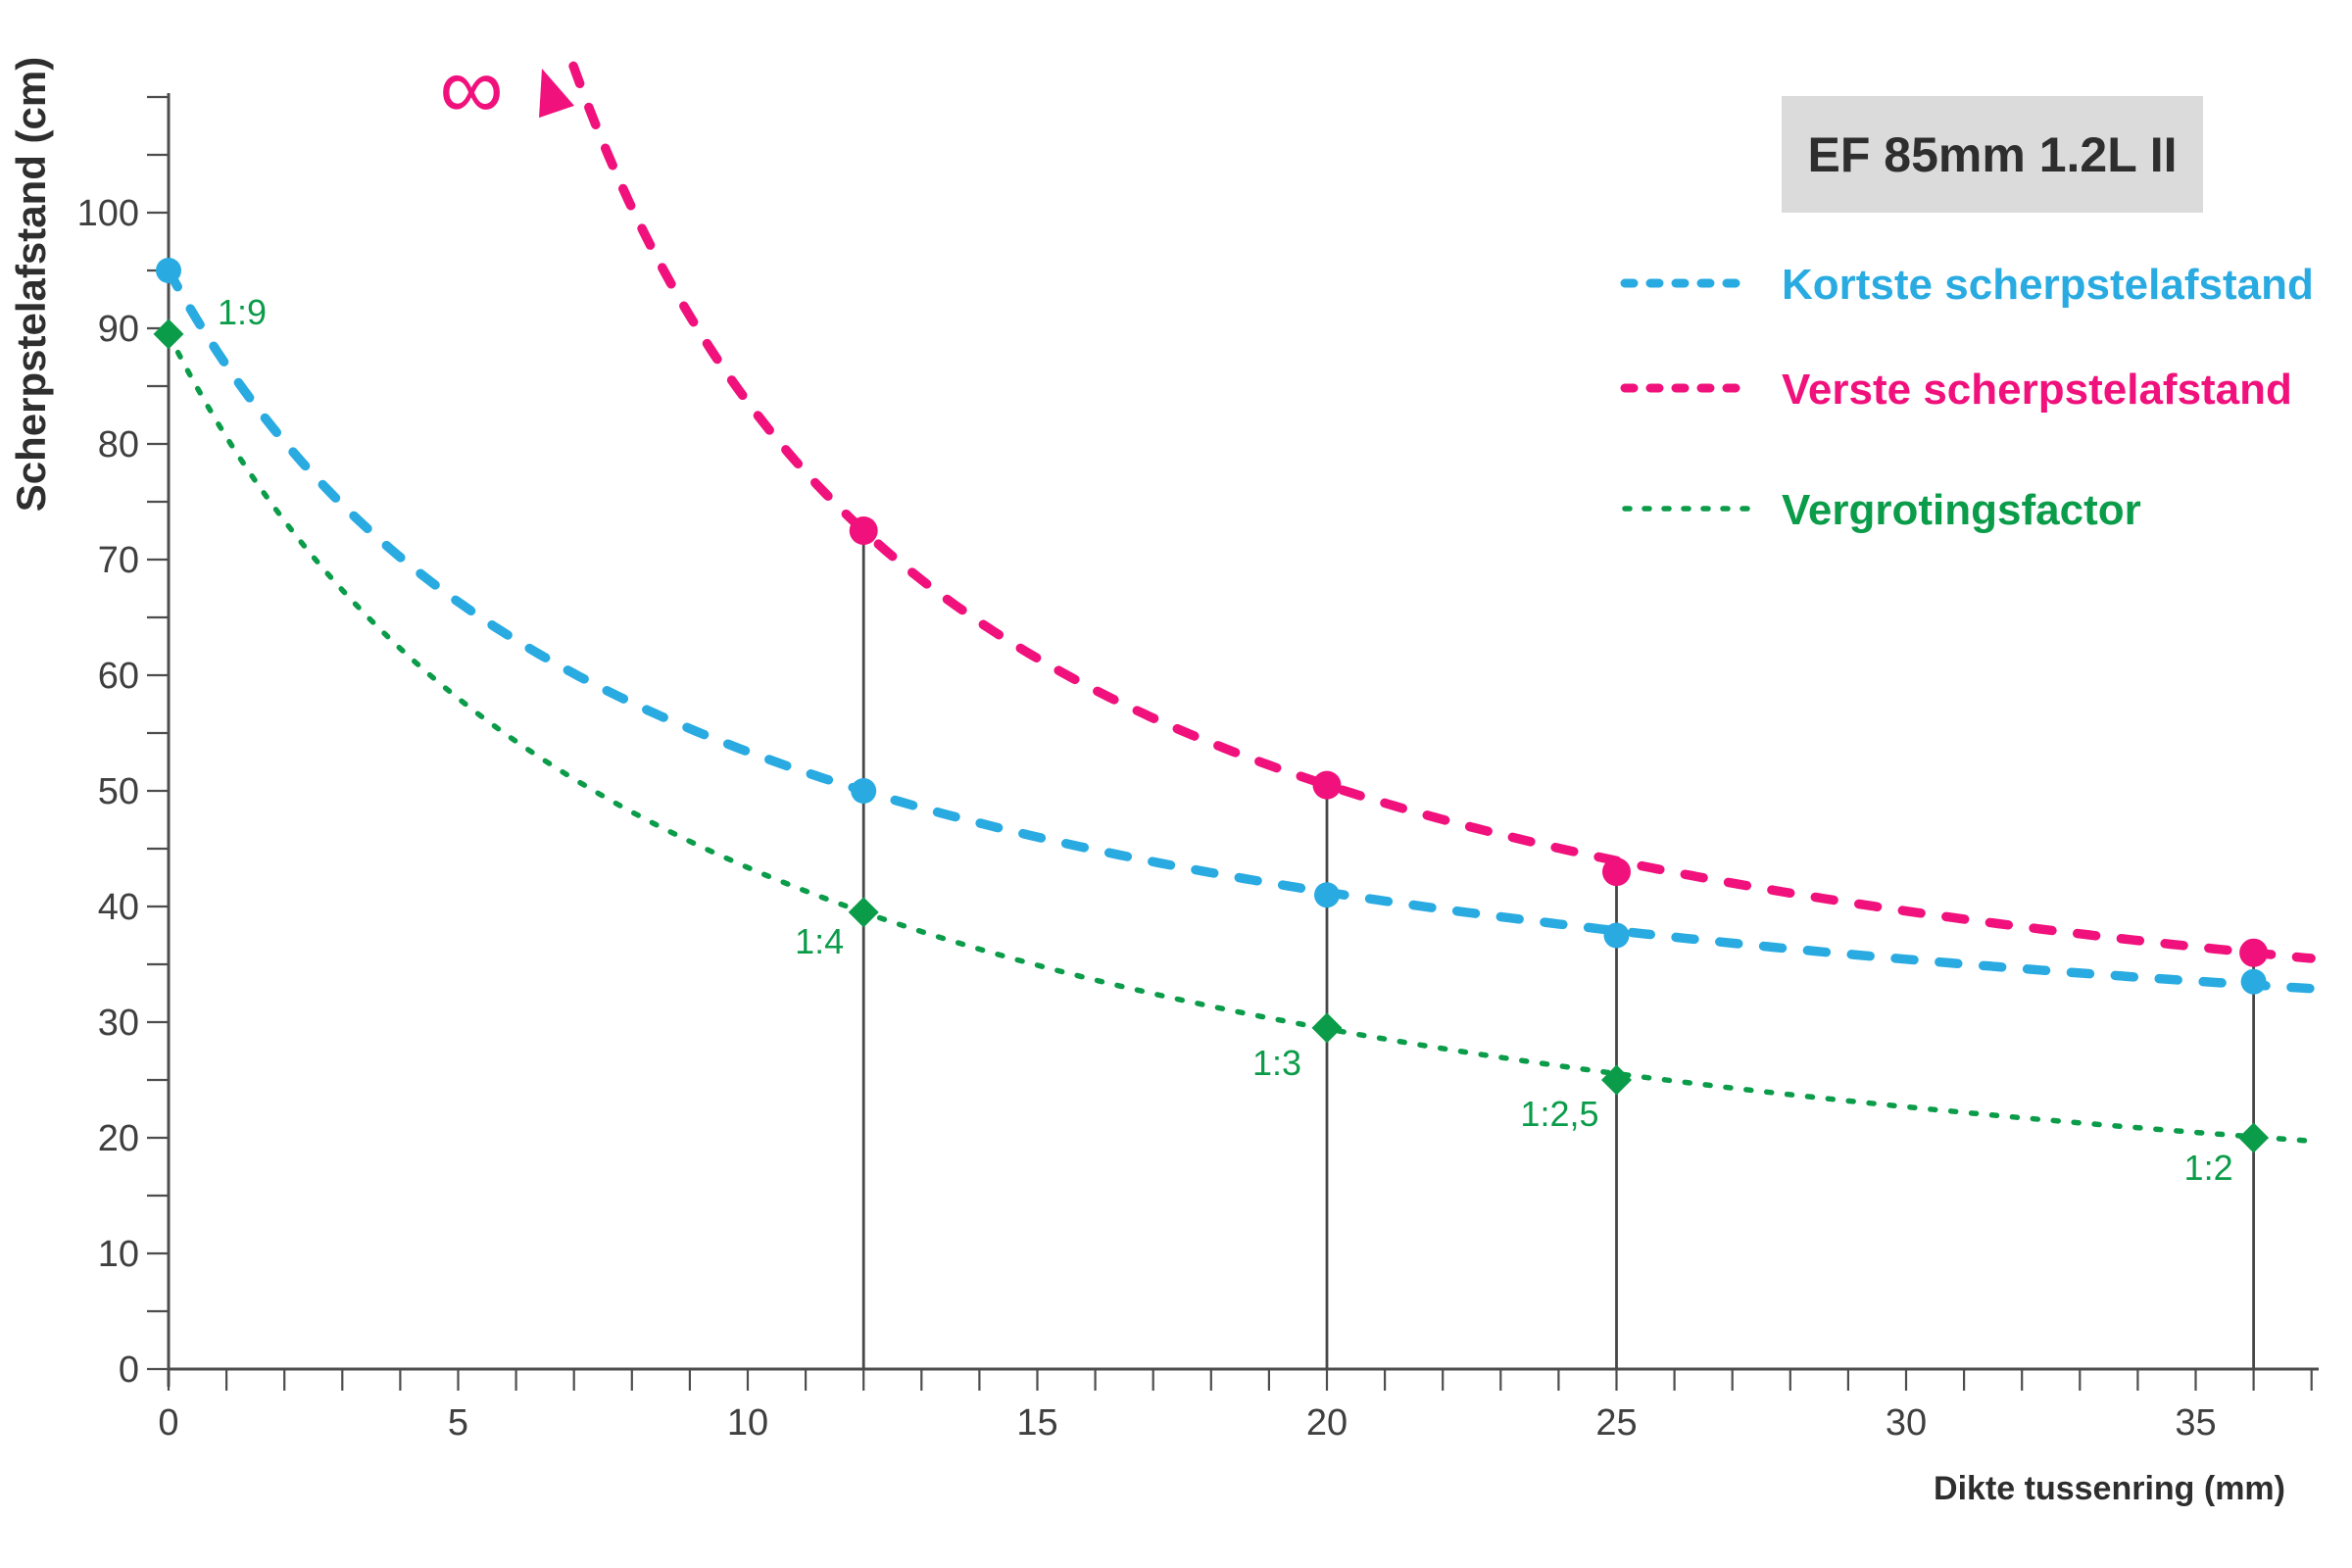 The width and height of the screenshot is (2352, 1568). I want to click on y-tick-label: 10, so click(118, 1254).